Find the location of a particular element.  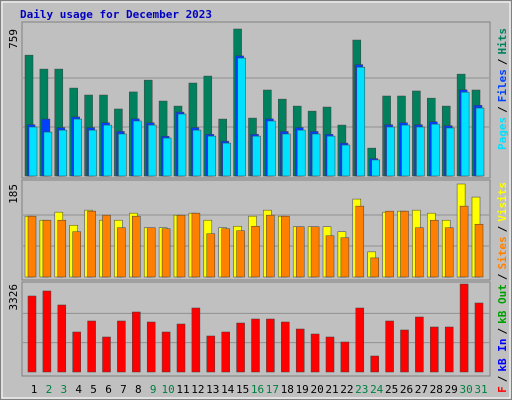

x-tick-label: 31 is located at coordinates (480, 389).